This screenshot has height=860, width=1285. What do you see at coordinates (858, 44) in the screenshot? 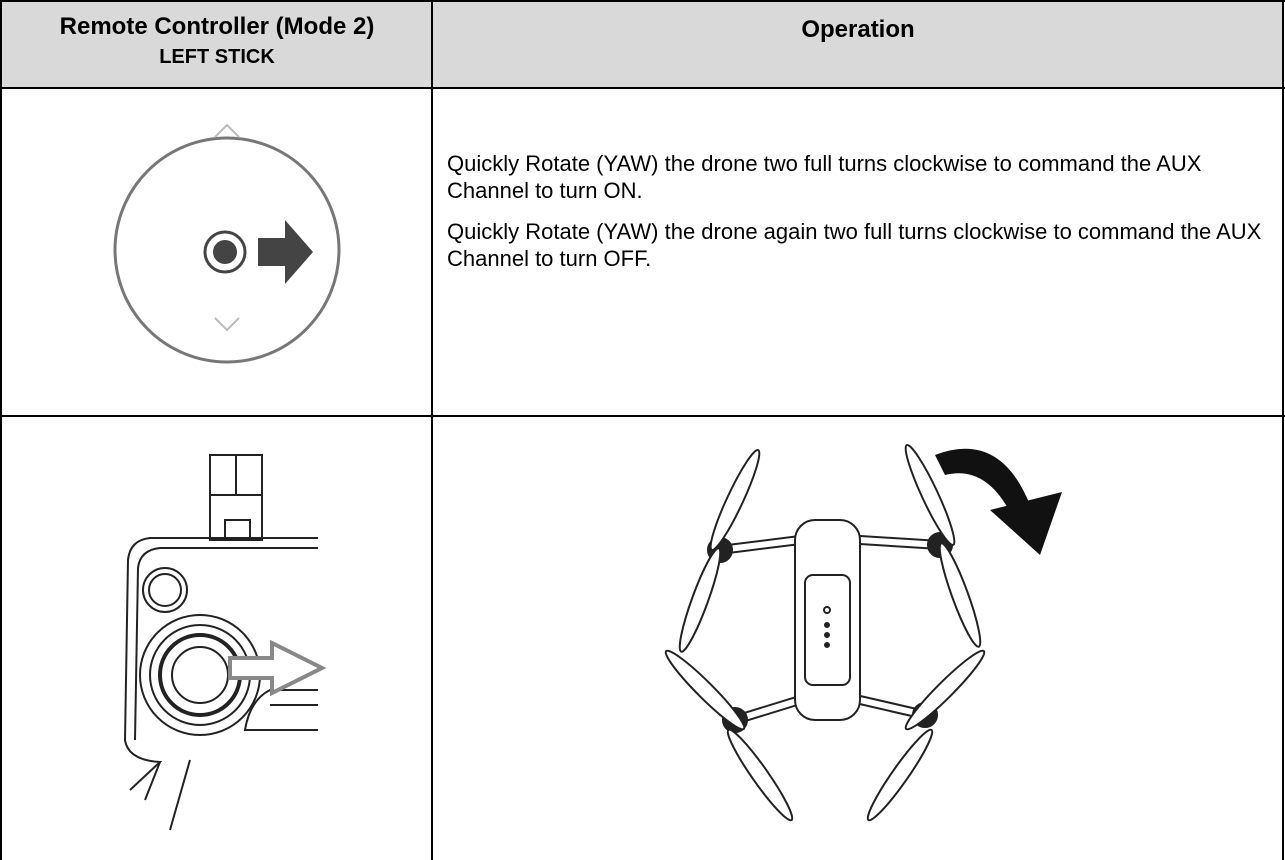
I see `header-cell: Operation` at bounding box center [858, 44].